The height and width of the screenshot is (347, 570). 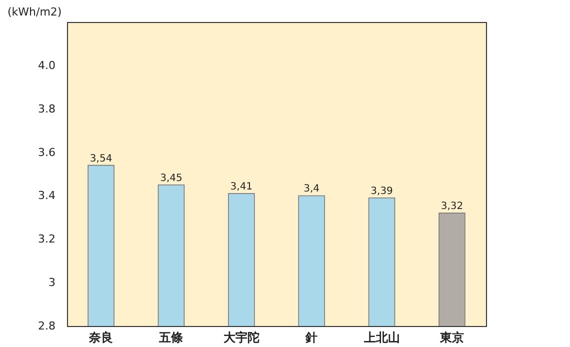 What do you see at coordinates (171, 337) in the screenshot?
I see `x-tick-label: 五條` at bounding box center [171, 337].